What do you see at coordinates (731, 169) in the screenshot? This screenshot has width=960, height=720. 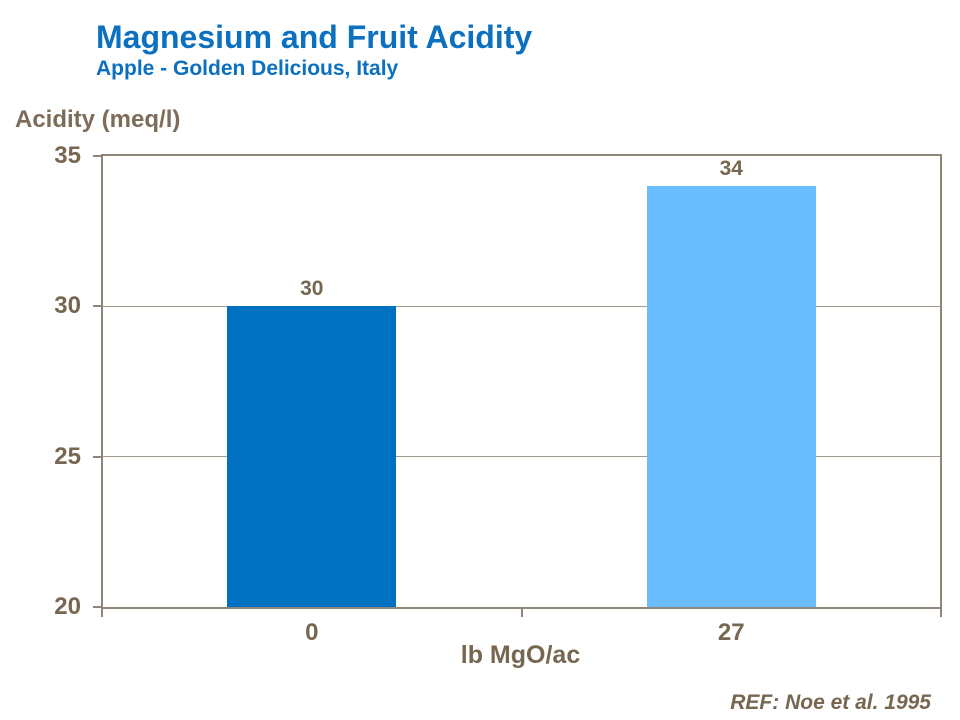 I see `bar-value-label-27: 34` at bounding box center [731, 169].